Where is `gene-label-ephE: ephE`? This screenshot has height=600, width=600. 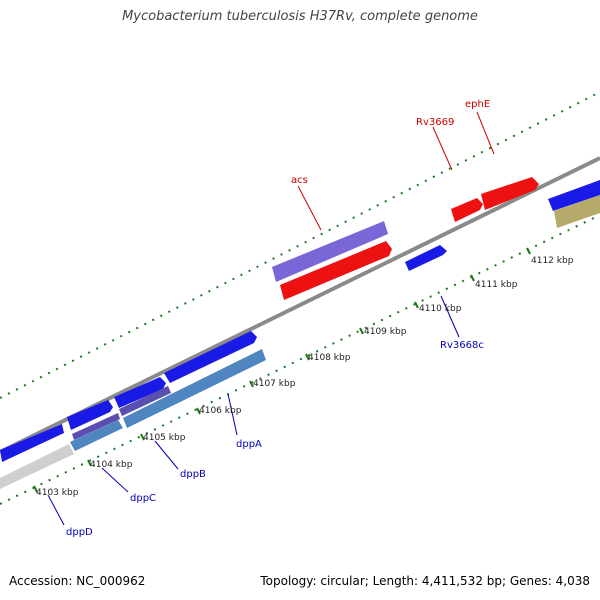
gene-label-ephE: ephE is located at coordinates (477, 104).